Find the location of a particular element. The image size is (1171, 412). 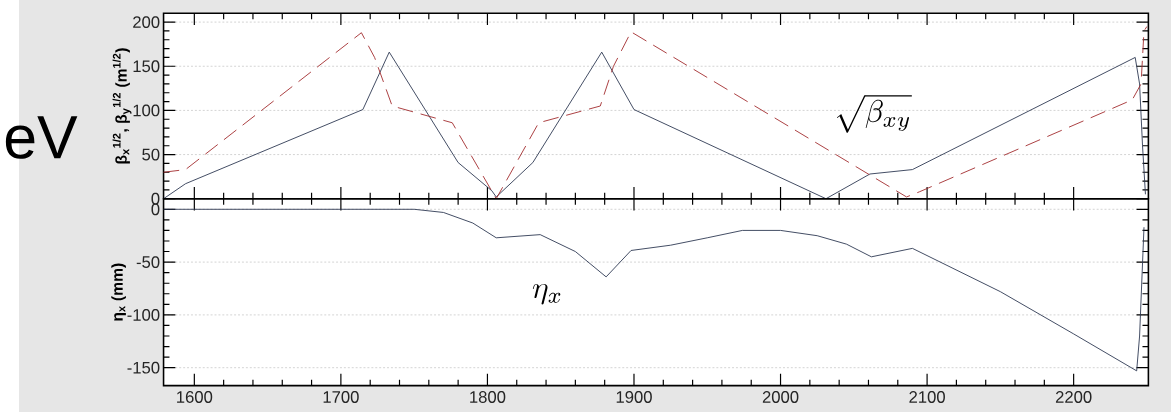

x-tick-label: 1900 is located at coordinates (634, 396).